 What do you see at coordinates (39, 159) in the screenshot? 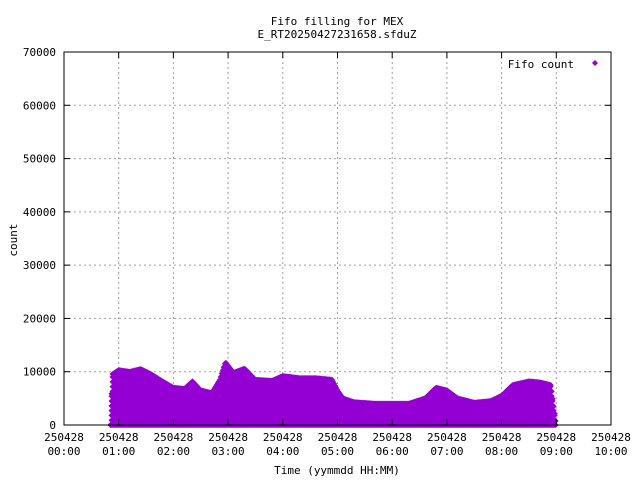
I see `y-tick-label: 50000` at bounding box center [39, 159].